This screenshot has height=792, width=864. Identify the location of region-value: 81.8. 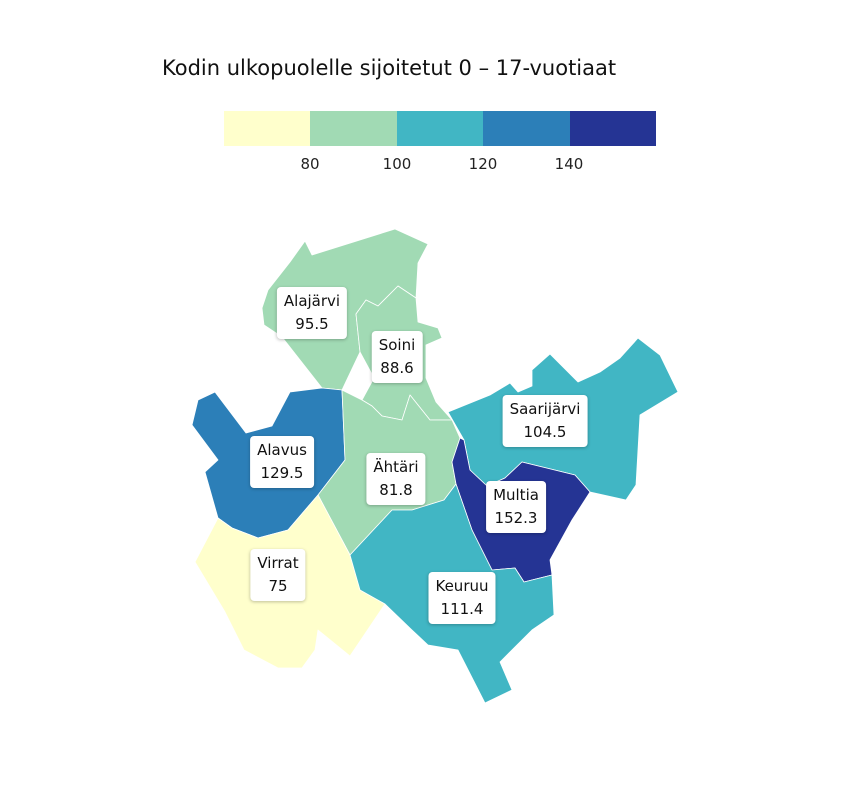
(396, 490).